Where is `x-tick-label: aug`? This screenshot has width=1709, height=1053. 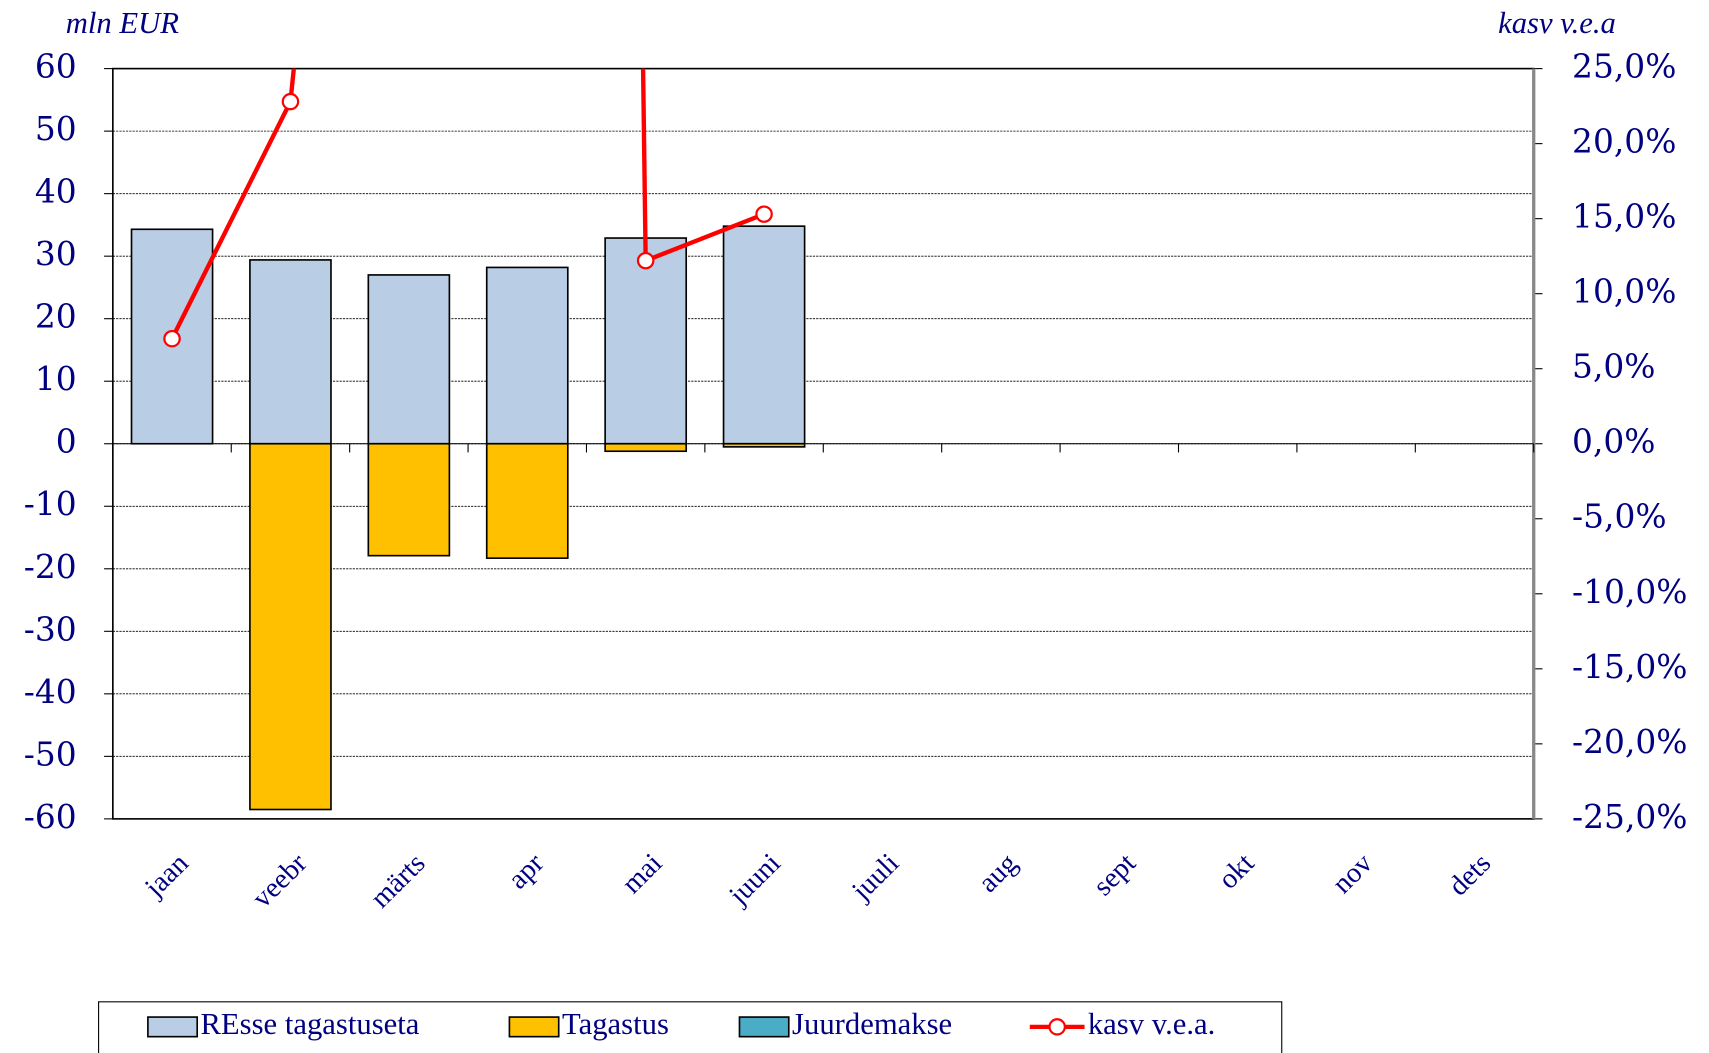 x-tick-label: aug is located at coordinates (998, 873).